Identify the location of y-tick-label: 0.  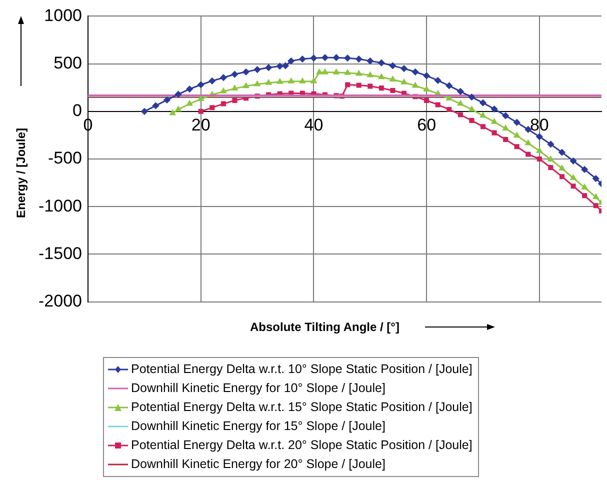
(77, 110).